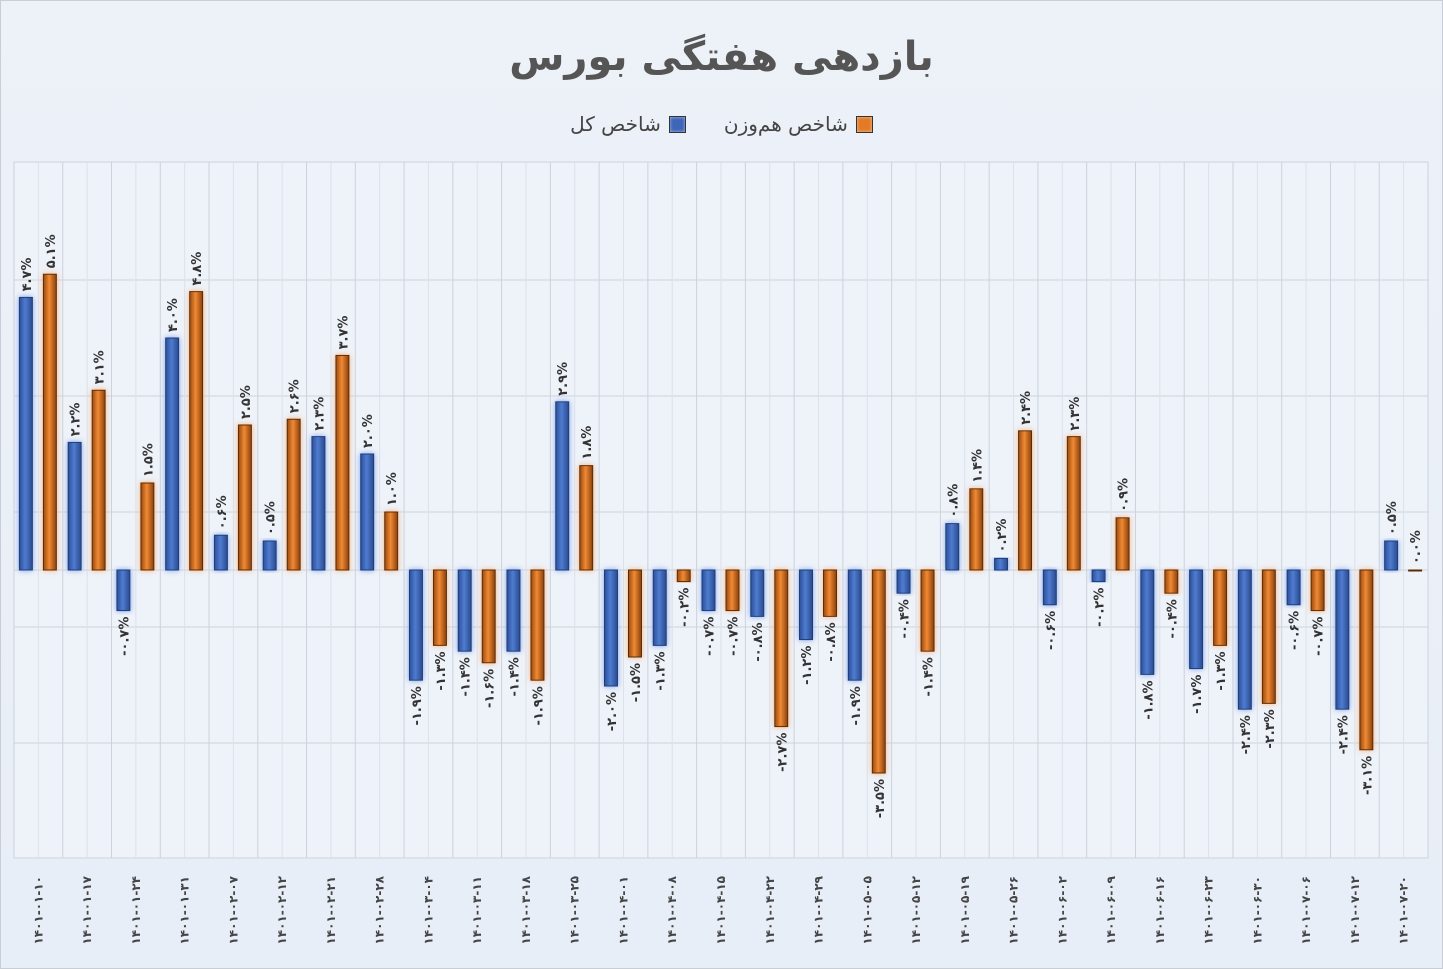 This screenshot has width=1443, height=969. I want to click on value-label: ۲.۰%, so click(368, 431).